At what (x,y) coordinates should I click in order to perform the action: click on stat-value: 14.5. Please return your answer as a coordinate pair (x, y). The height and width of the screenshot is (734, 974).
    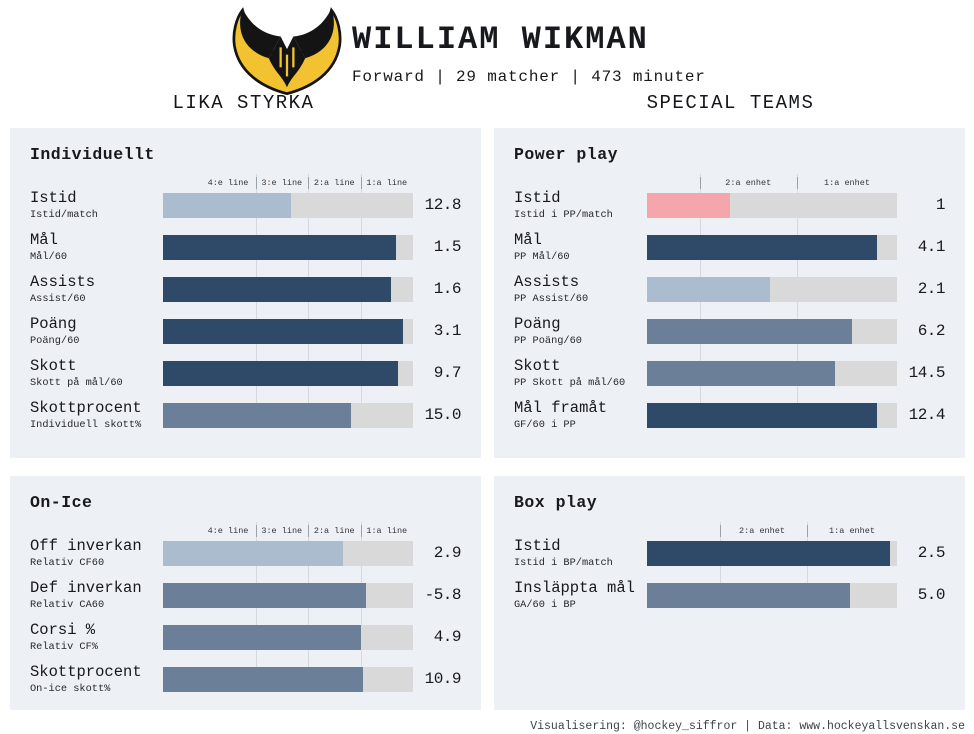
    Looking at the image, I should click on (927, 373).